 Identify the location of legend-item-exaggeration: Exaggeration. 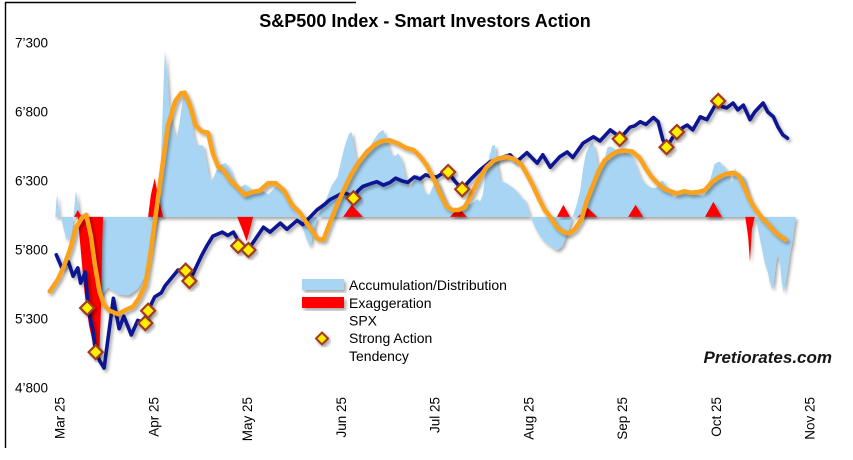
(367, 303).